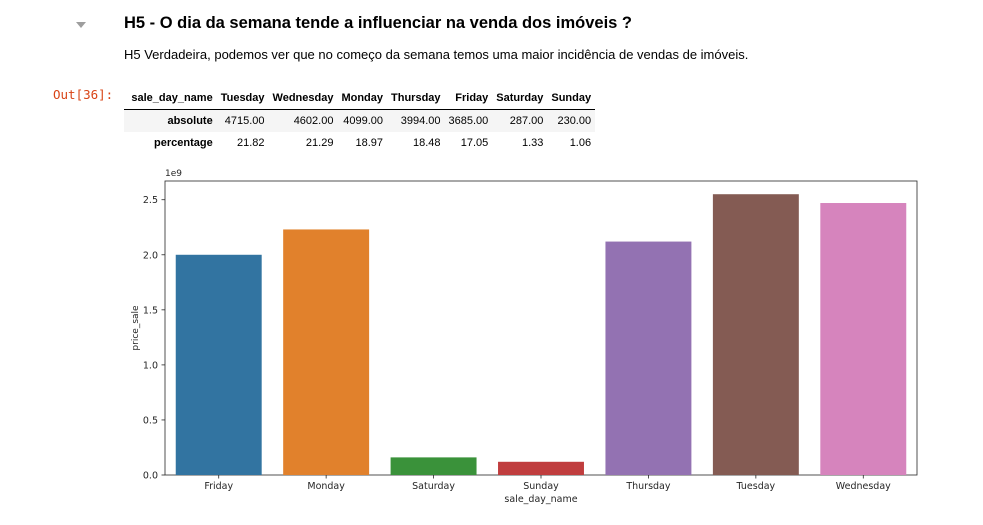 The image size is (983, 525). I want to click on row-label: absolute, so click(190, 121).